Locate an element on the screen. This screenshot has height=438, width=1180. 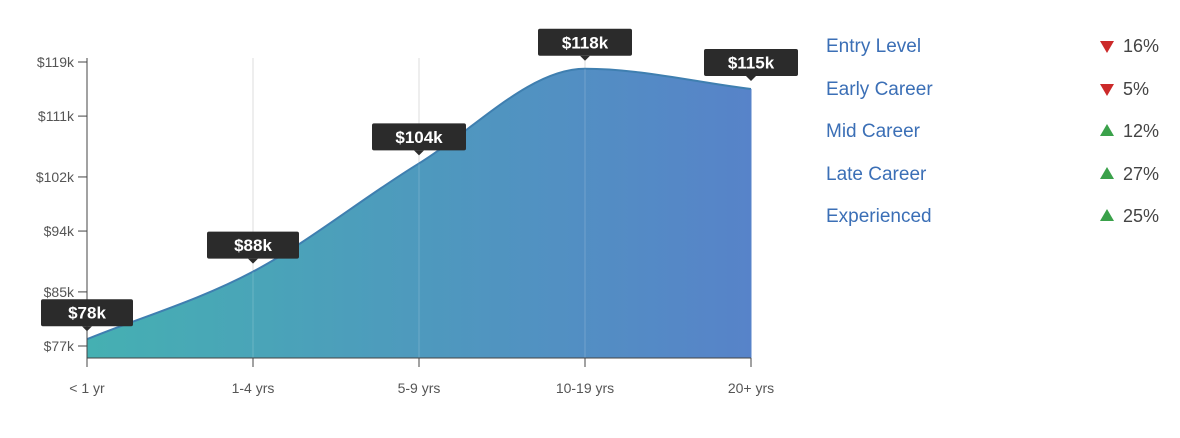
legend-item: Entry Level 16% is located at coordinates (996, 53).